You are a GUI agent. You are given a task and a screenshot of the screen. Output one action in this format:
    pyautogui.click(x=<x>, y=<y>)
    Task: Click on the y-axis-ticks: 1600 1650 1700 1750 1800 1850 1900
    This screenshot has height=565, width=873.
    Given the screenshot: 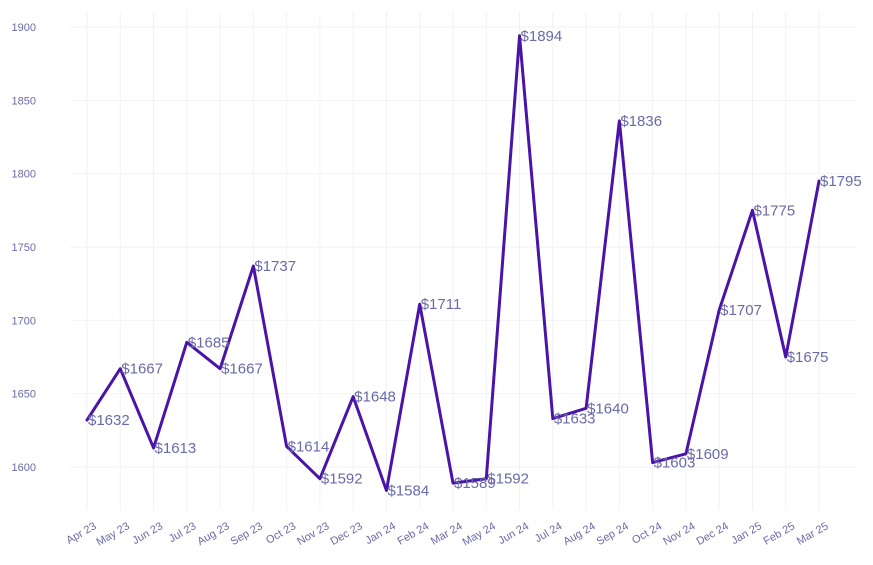 What is the action you would take?
    pyautogui.click(x=24, y=248)
    